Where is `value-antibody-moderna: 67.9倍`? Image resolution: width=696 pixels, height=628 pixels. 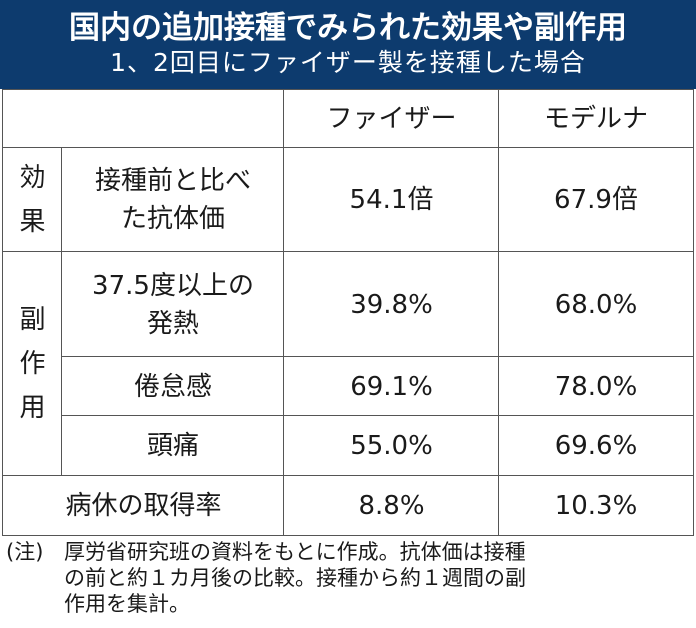 value-antibody-moderna: 67.9倍 is located at coordinates (596, 200).